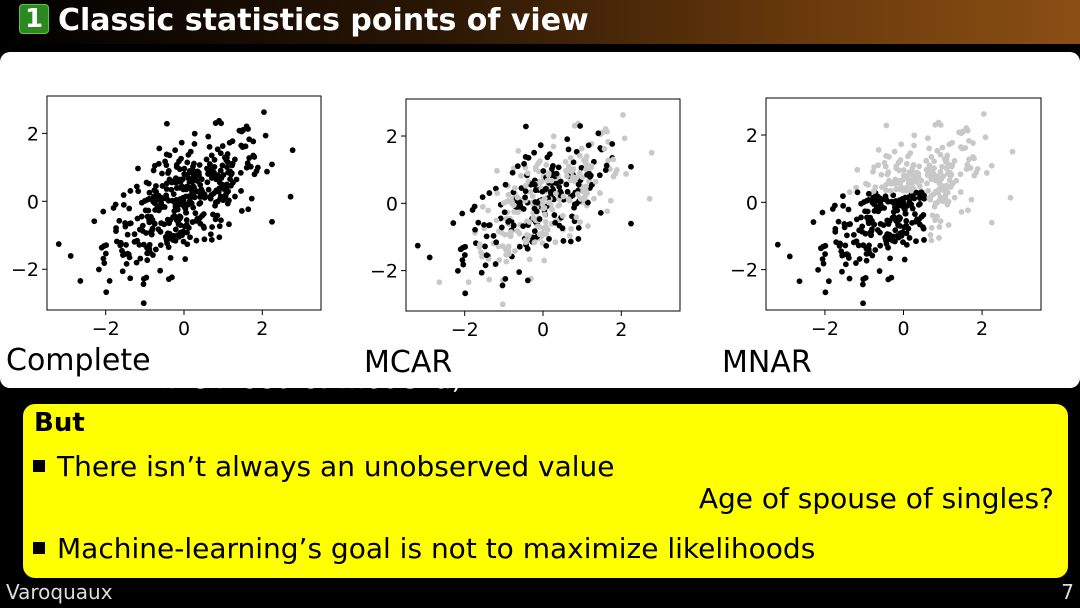 This screenshot has height=608, width=1080. I want to click on y-tick-label: 0, so click(392, 204).